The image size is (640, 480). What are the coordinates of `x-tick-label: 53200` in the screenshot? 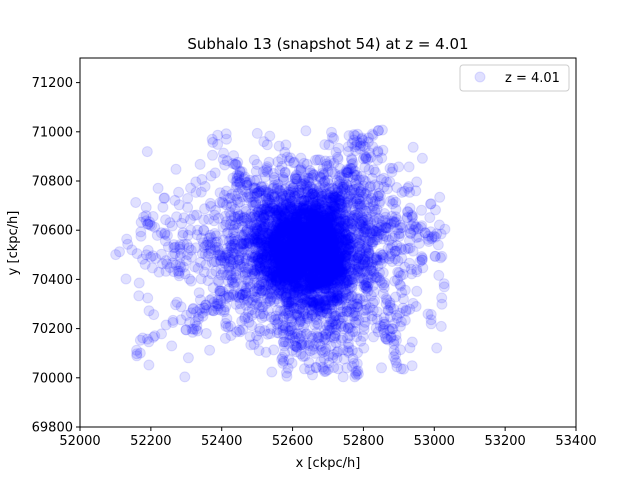 It's located at (504, 441).